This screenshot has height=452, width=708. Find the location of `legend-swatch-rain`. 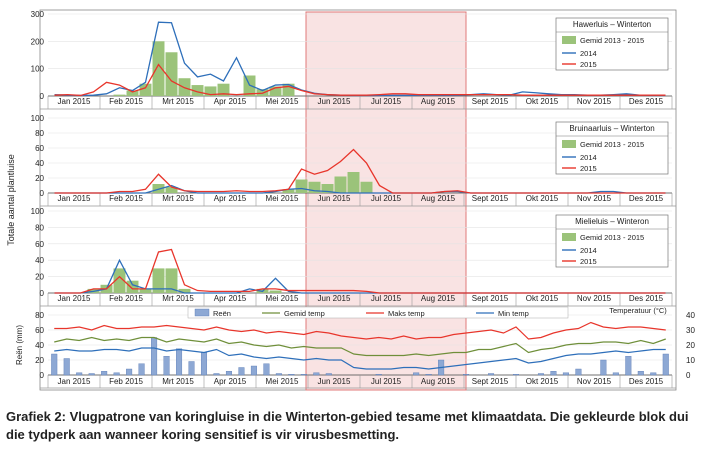

legend-swatch-rain is located at coordinates (202, 312).